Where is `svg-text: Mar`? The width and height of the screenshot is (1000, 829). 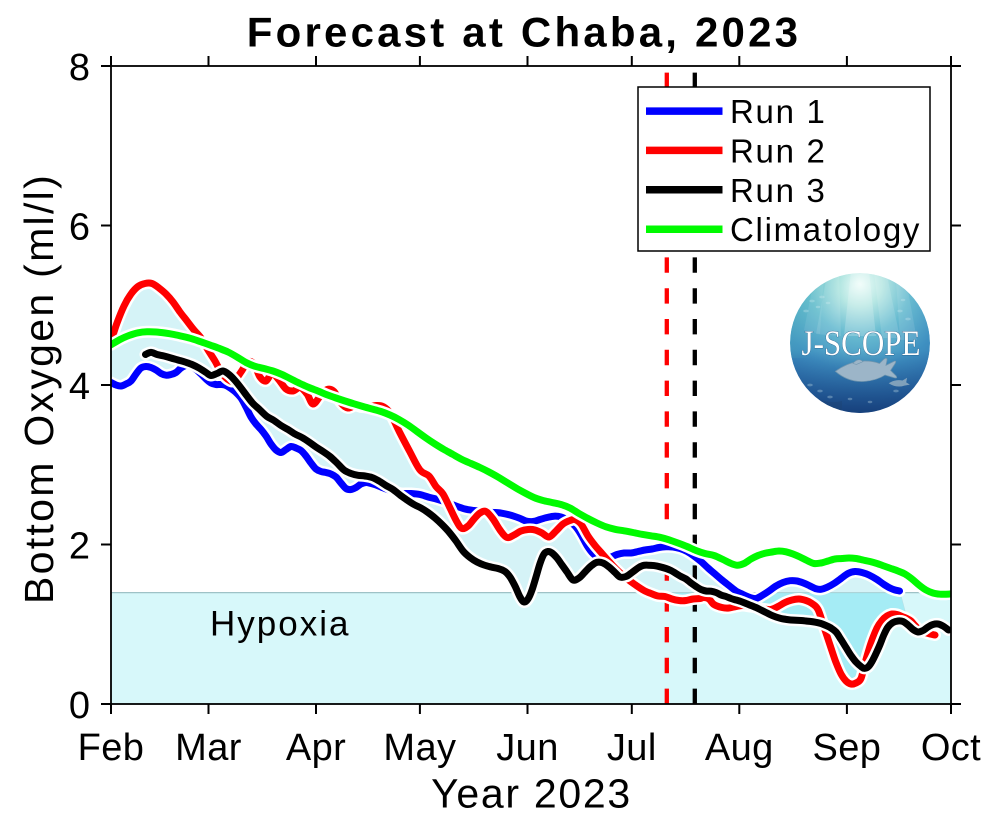 svg-text: Mar is located at coordinates (208, 748).